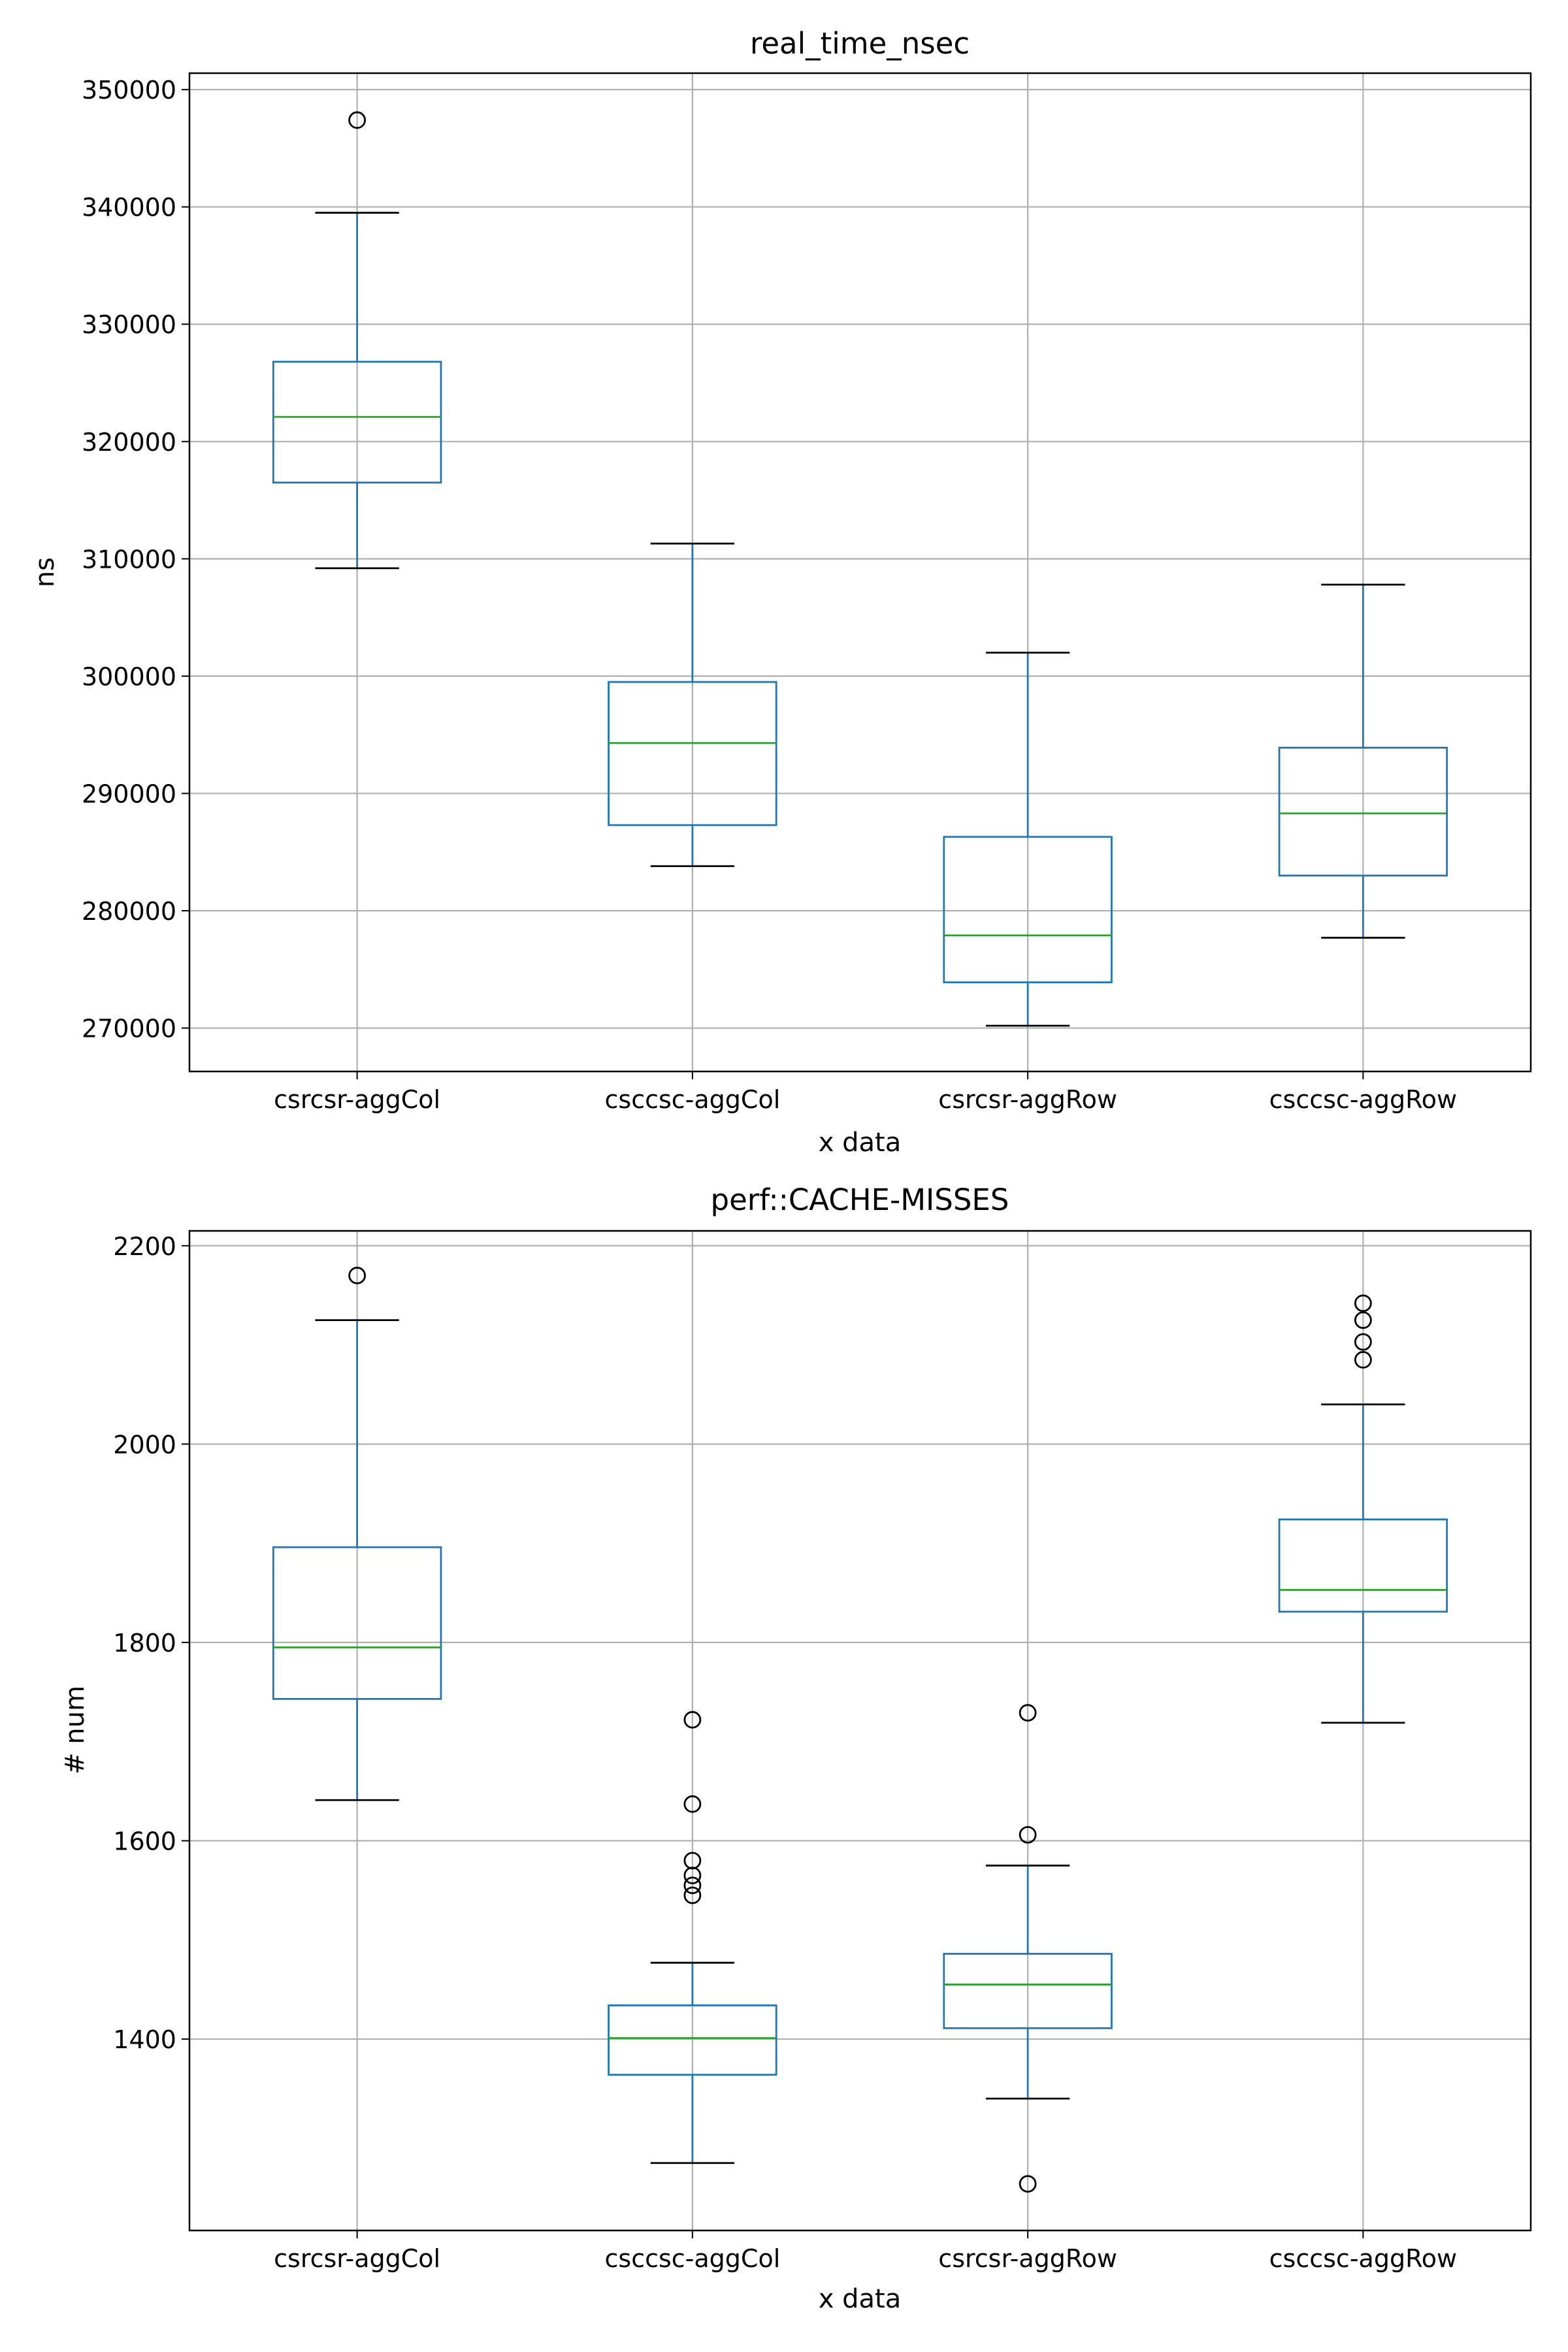 The width and height of the screenshot is (1568, 2352). Describe the element at coordinates (144, 1643) in the screenshot. I see `y-tick-label: 1800` at that location.